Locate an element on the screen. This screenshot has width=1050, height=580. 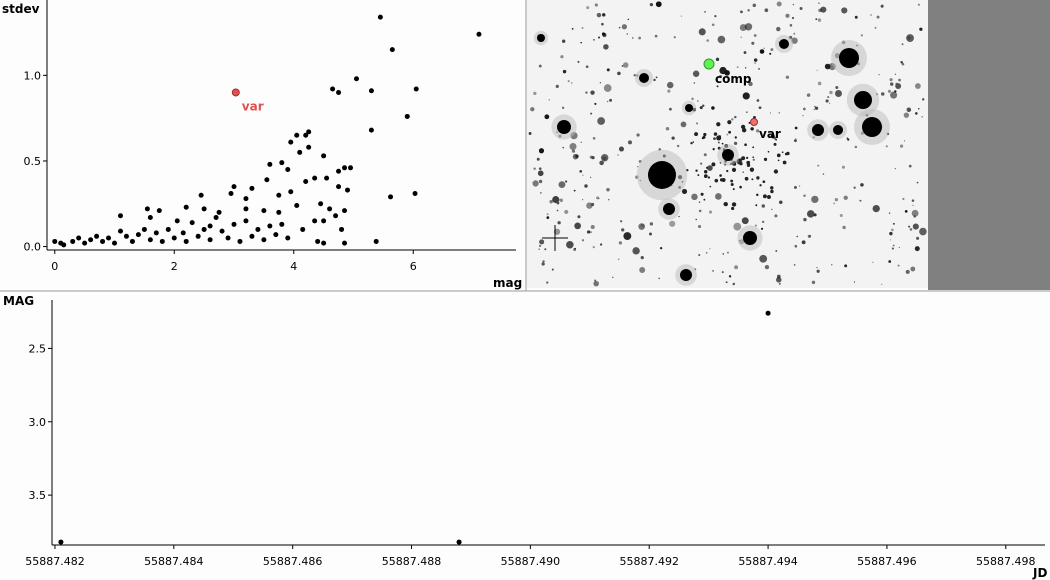
x-tick-label: 55887.482 is located at coordinates (55, 561).